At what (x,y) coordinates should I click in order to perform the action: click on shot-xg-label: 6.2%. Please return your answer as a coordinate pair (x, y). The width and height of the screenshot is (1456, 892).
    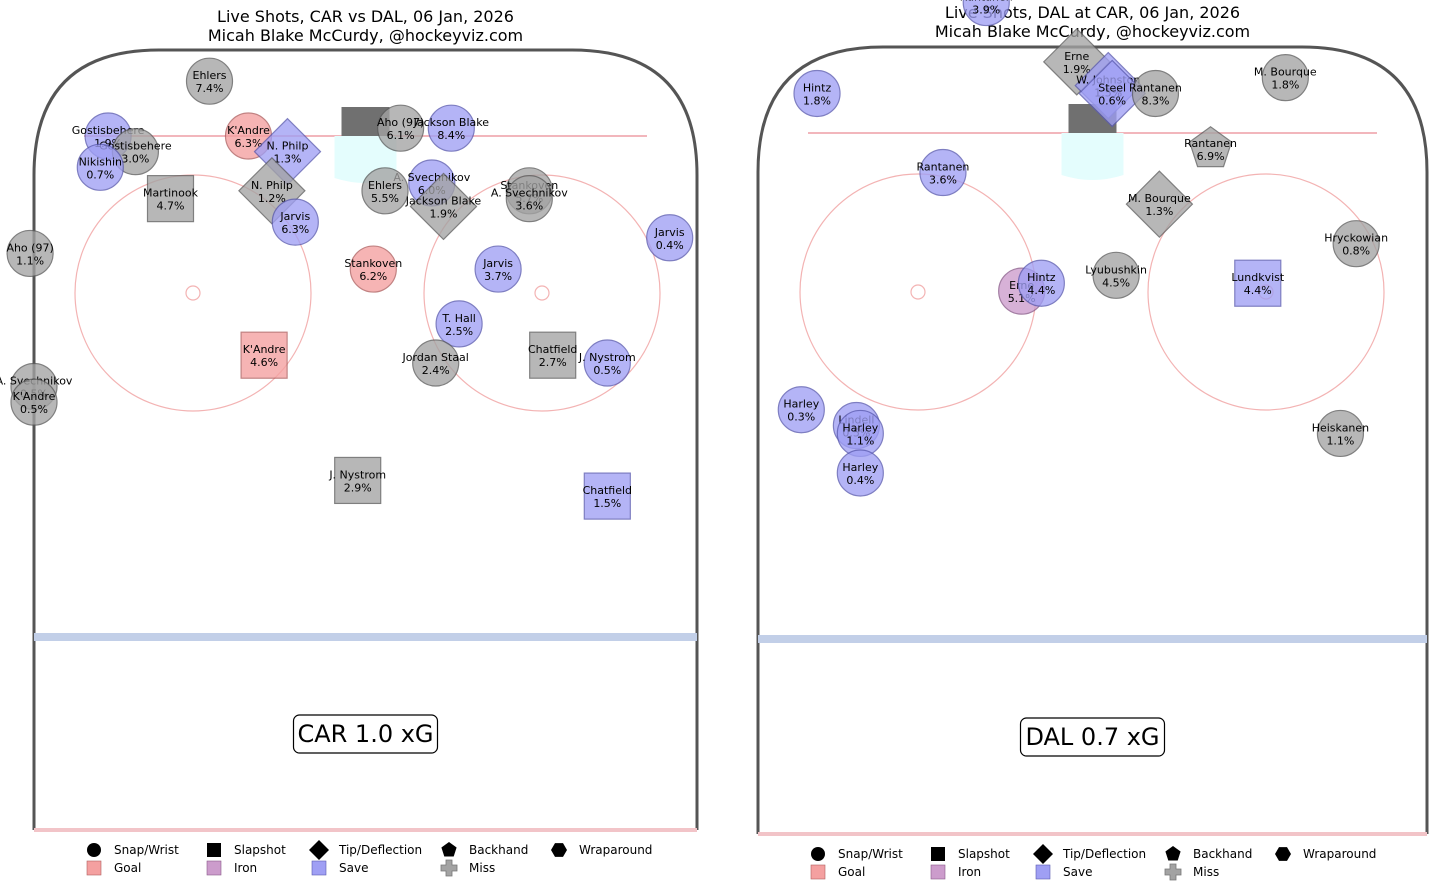
    Looking at the image, I should click on (373, 276).